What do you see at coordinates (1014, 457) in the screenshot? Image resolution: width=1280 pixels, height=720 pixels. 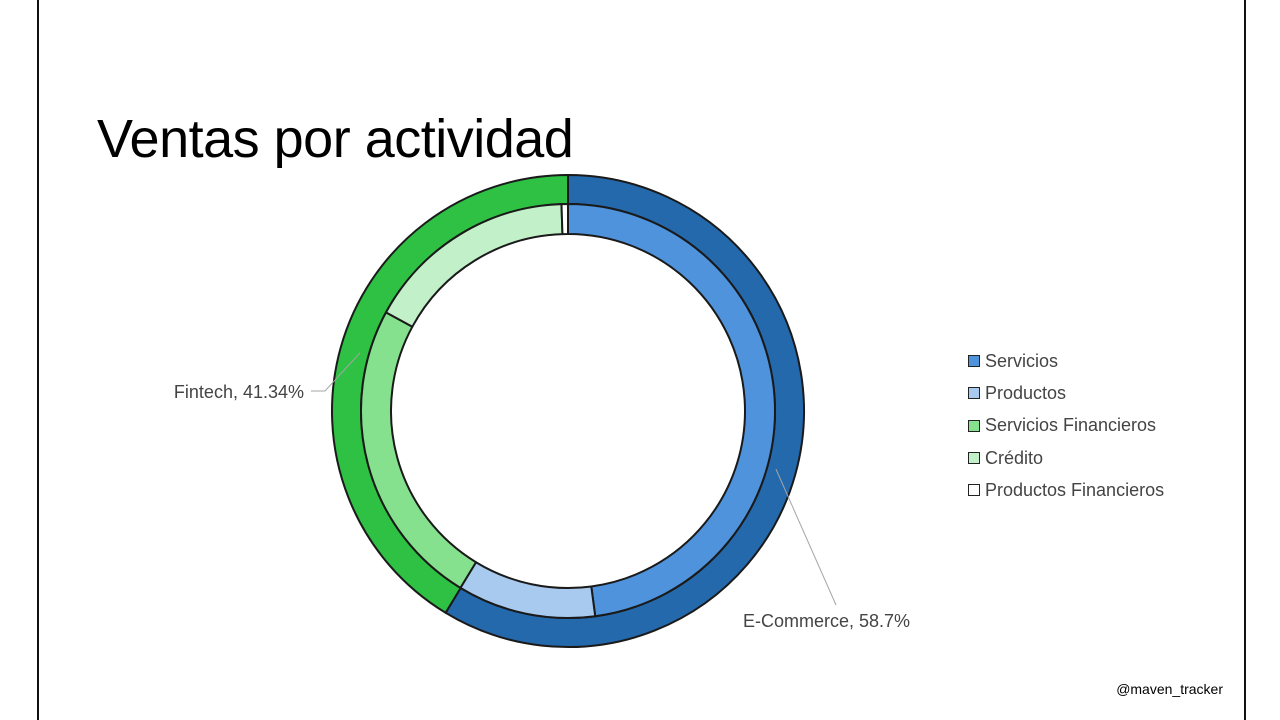 I see `legend-label: Crédito` at bounding box center [1014, 457].